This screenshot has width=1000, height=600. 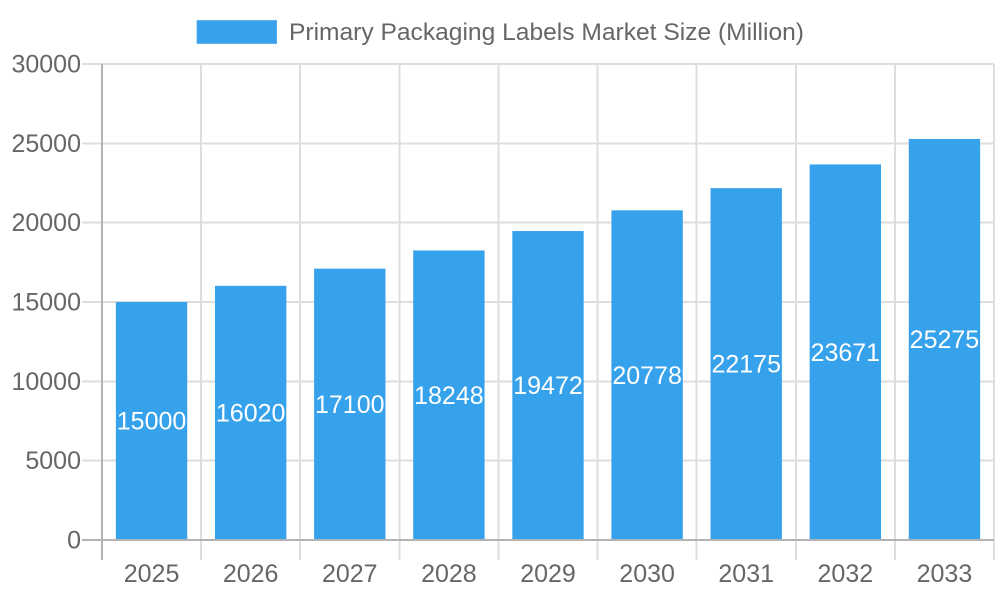 I want to click on svg-text: 5000, so click(x=53, y=461).